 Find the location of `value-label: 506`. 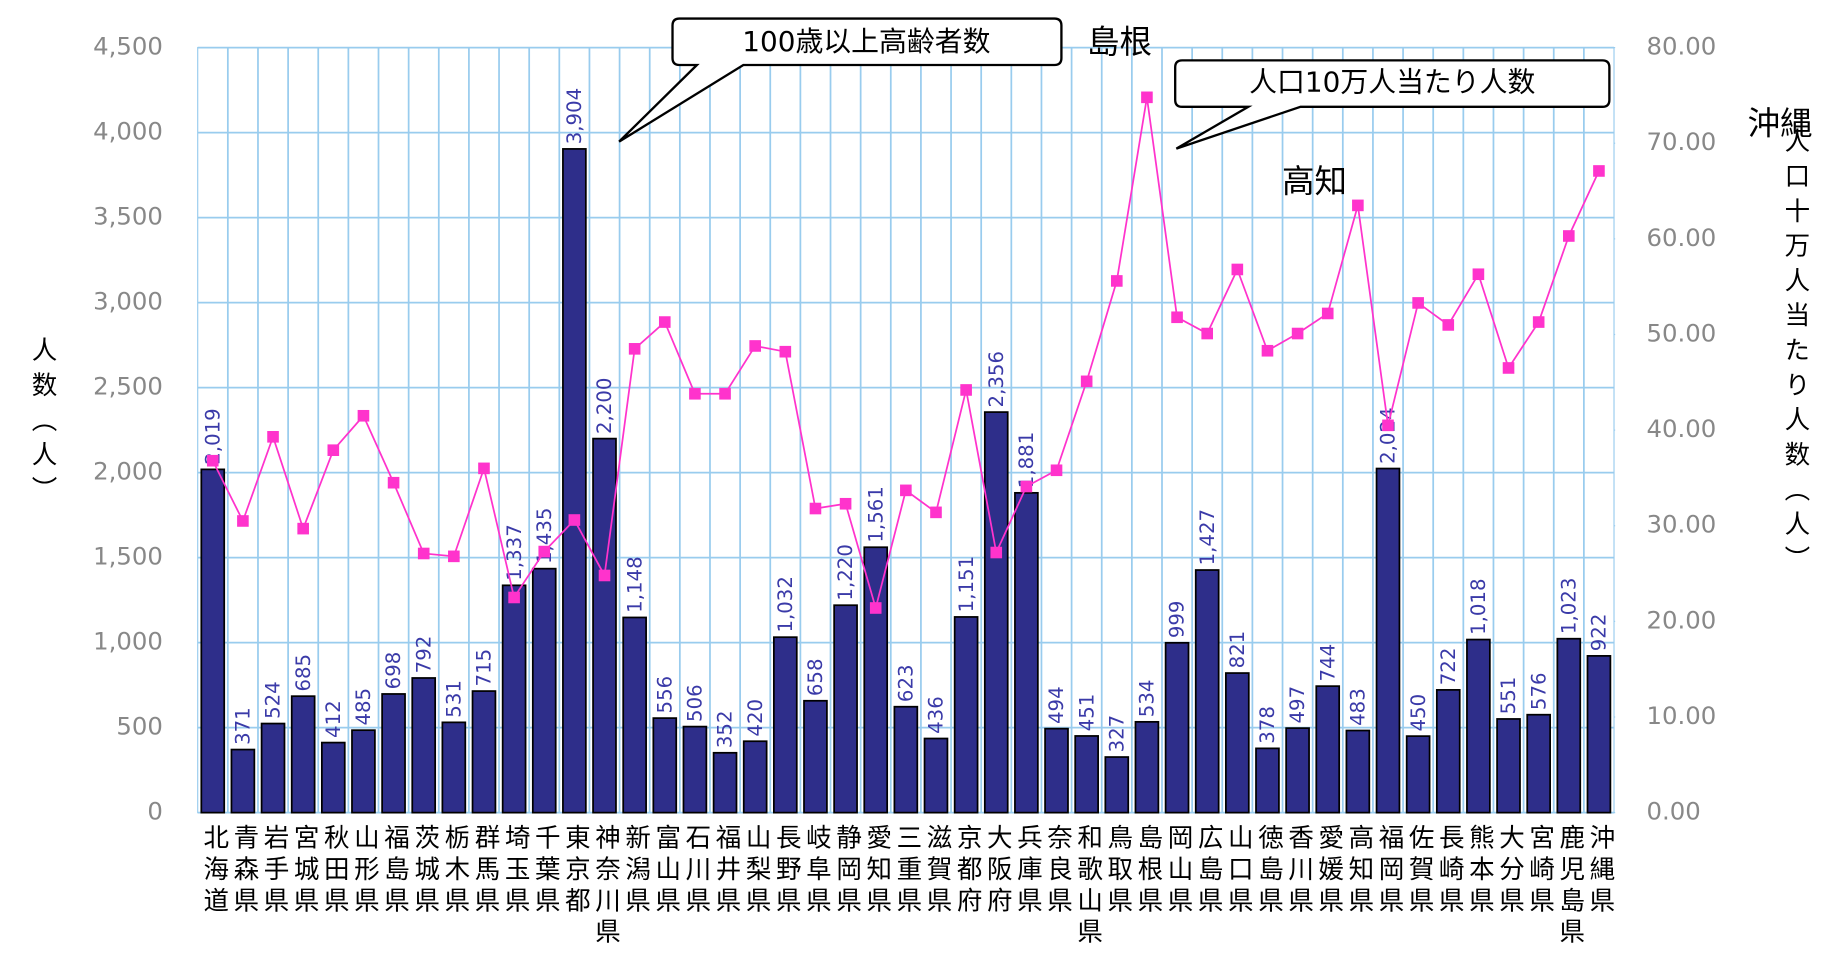

value-label: 506 is located at coordinates (695, 703).